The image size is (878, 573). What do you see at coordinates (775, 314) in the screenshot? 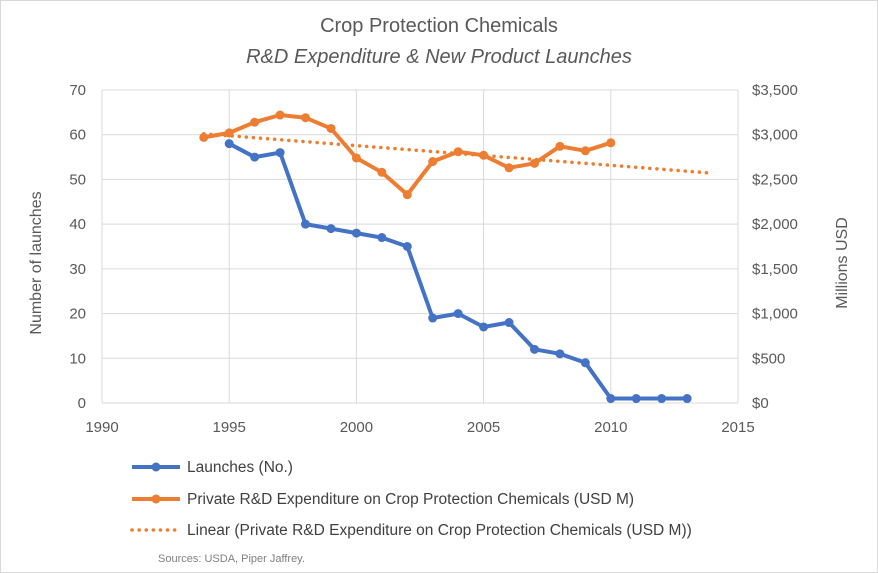
I see `y-right-tick-label: $1,000` at bounding box center [775, 314].